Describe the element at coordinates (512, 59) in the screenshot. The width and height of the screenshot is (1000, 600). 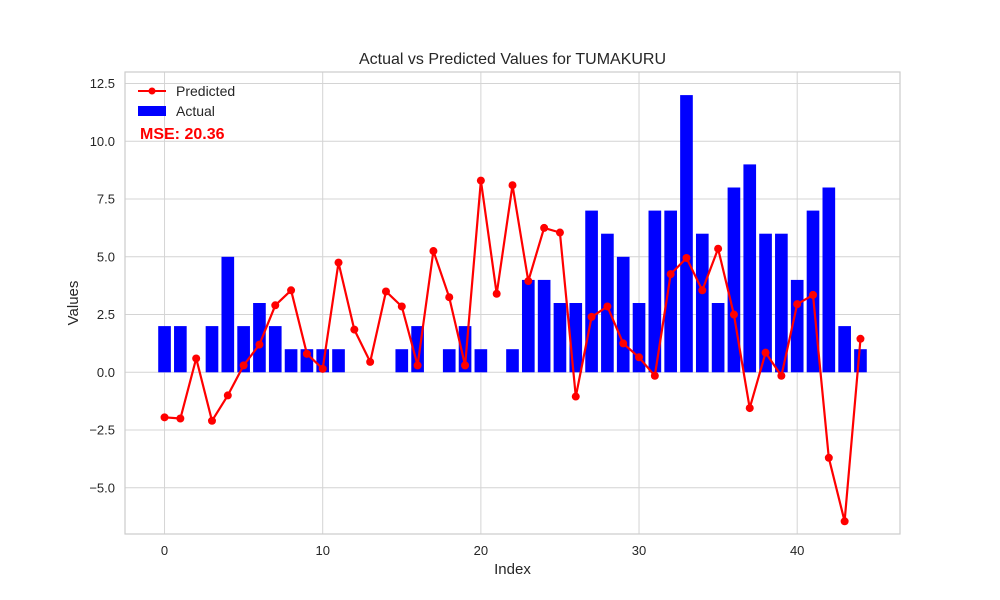
I see `chart-title: Actual vs Predicted Values for TUMAKURU` at that location.